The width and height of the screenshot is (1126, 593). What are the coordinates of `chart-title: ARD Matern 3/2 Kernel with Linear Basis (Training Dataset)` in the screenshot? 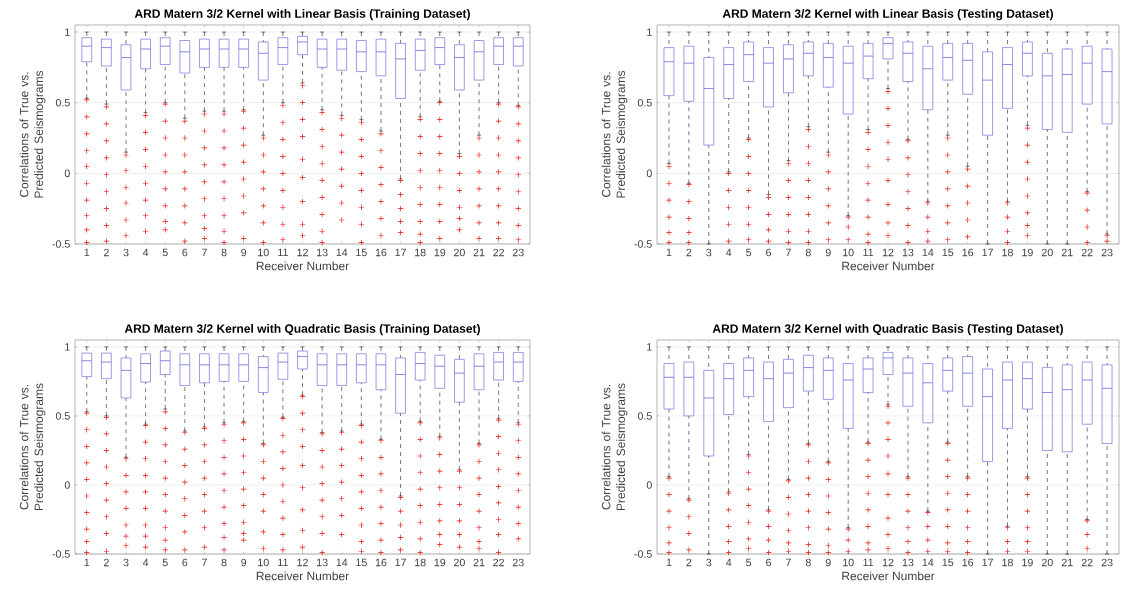 It's located at (302, 15).